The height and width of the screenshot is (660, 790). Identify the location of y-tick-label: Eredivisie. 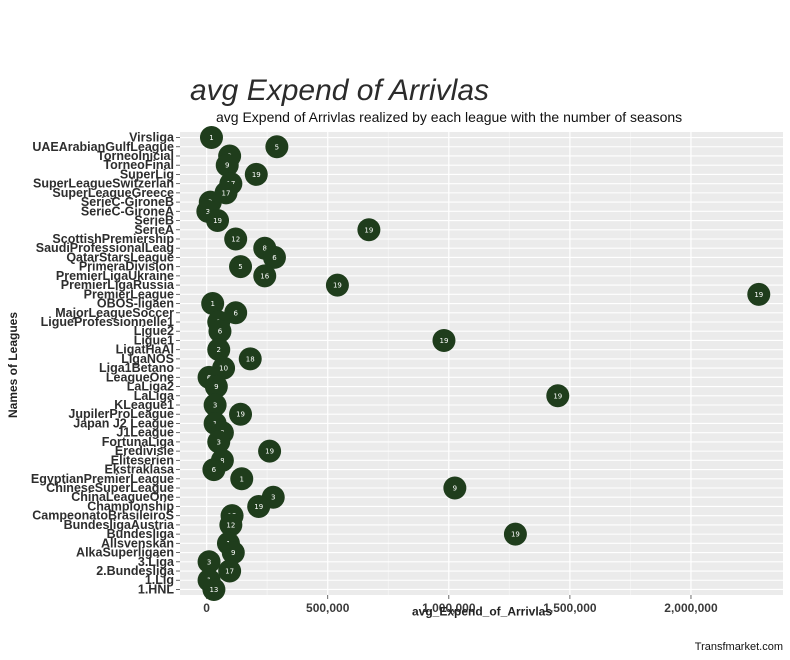
(144, 451).